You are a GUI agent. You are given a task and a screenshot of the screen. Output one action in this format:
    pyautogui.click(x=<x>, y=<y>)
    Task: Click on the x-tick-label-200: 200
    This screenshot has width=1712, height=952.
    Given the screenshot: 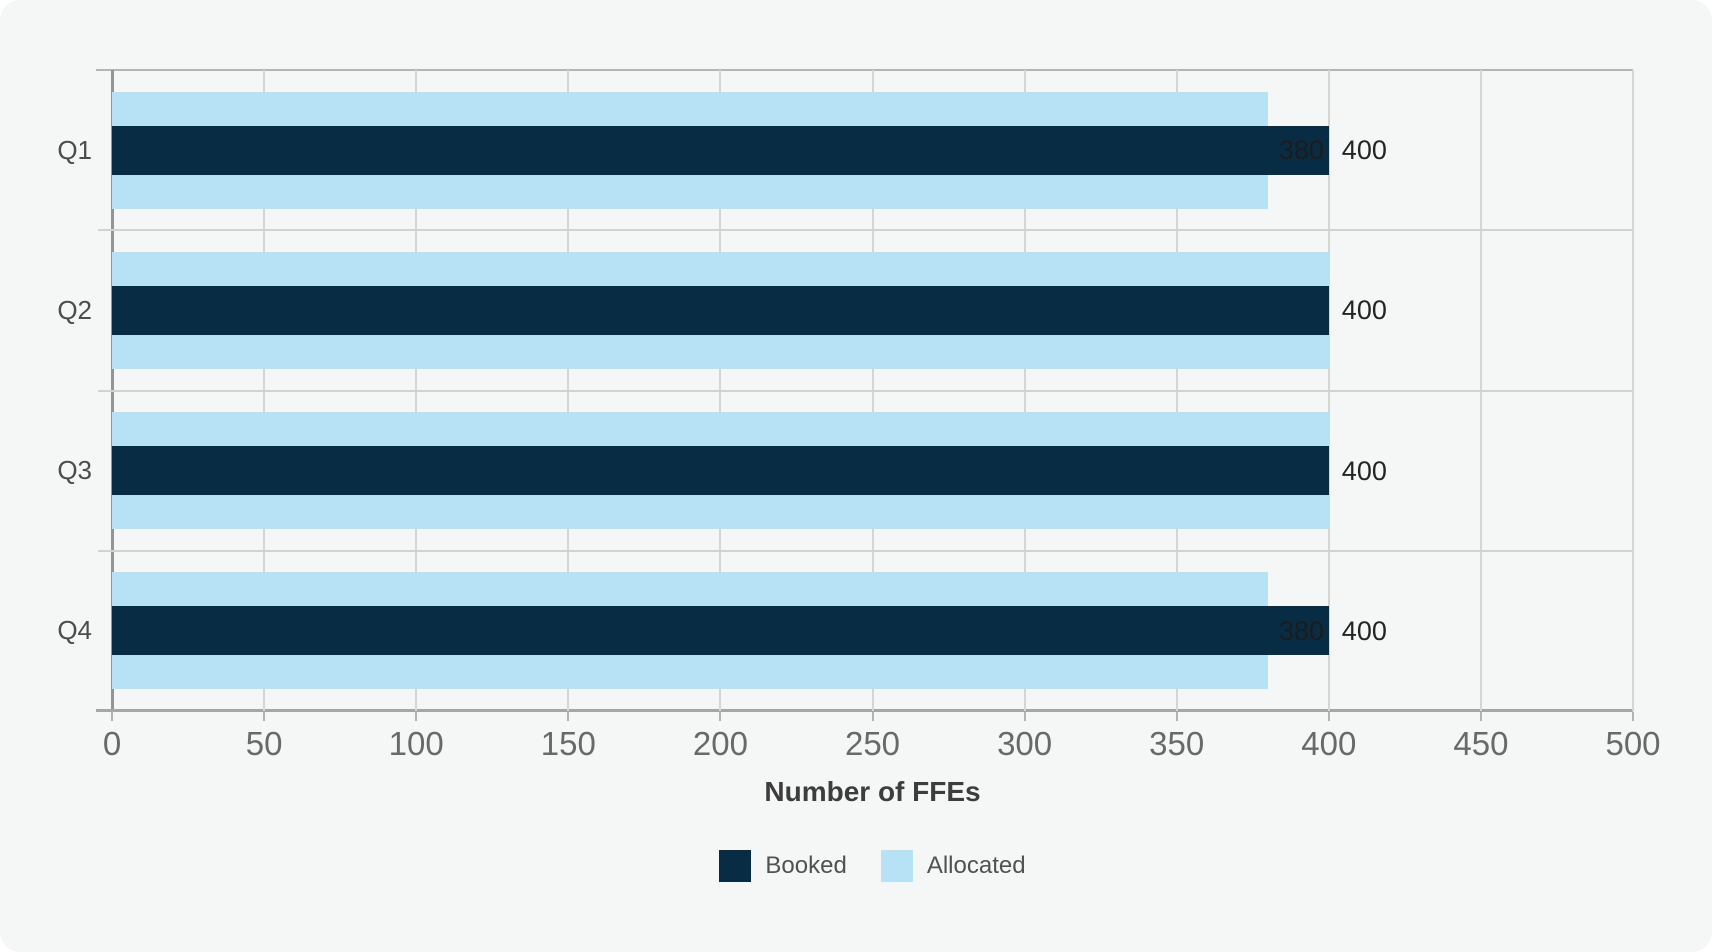 What is the action you would take?
    pyautogui.click(x=720, y=743)
    